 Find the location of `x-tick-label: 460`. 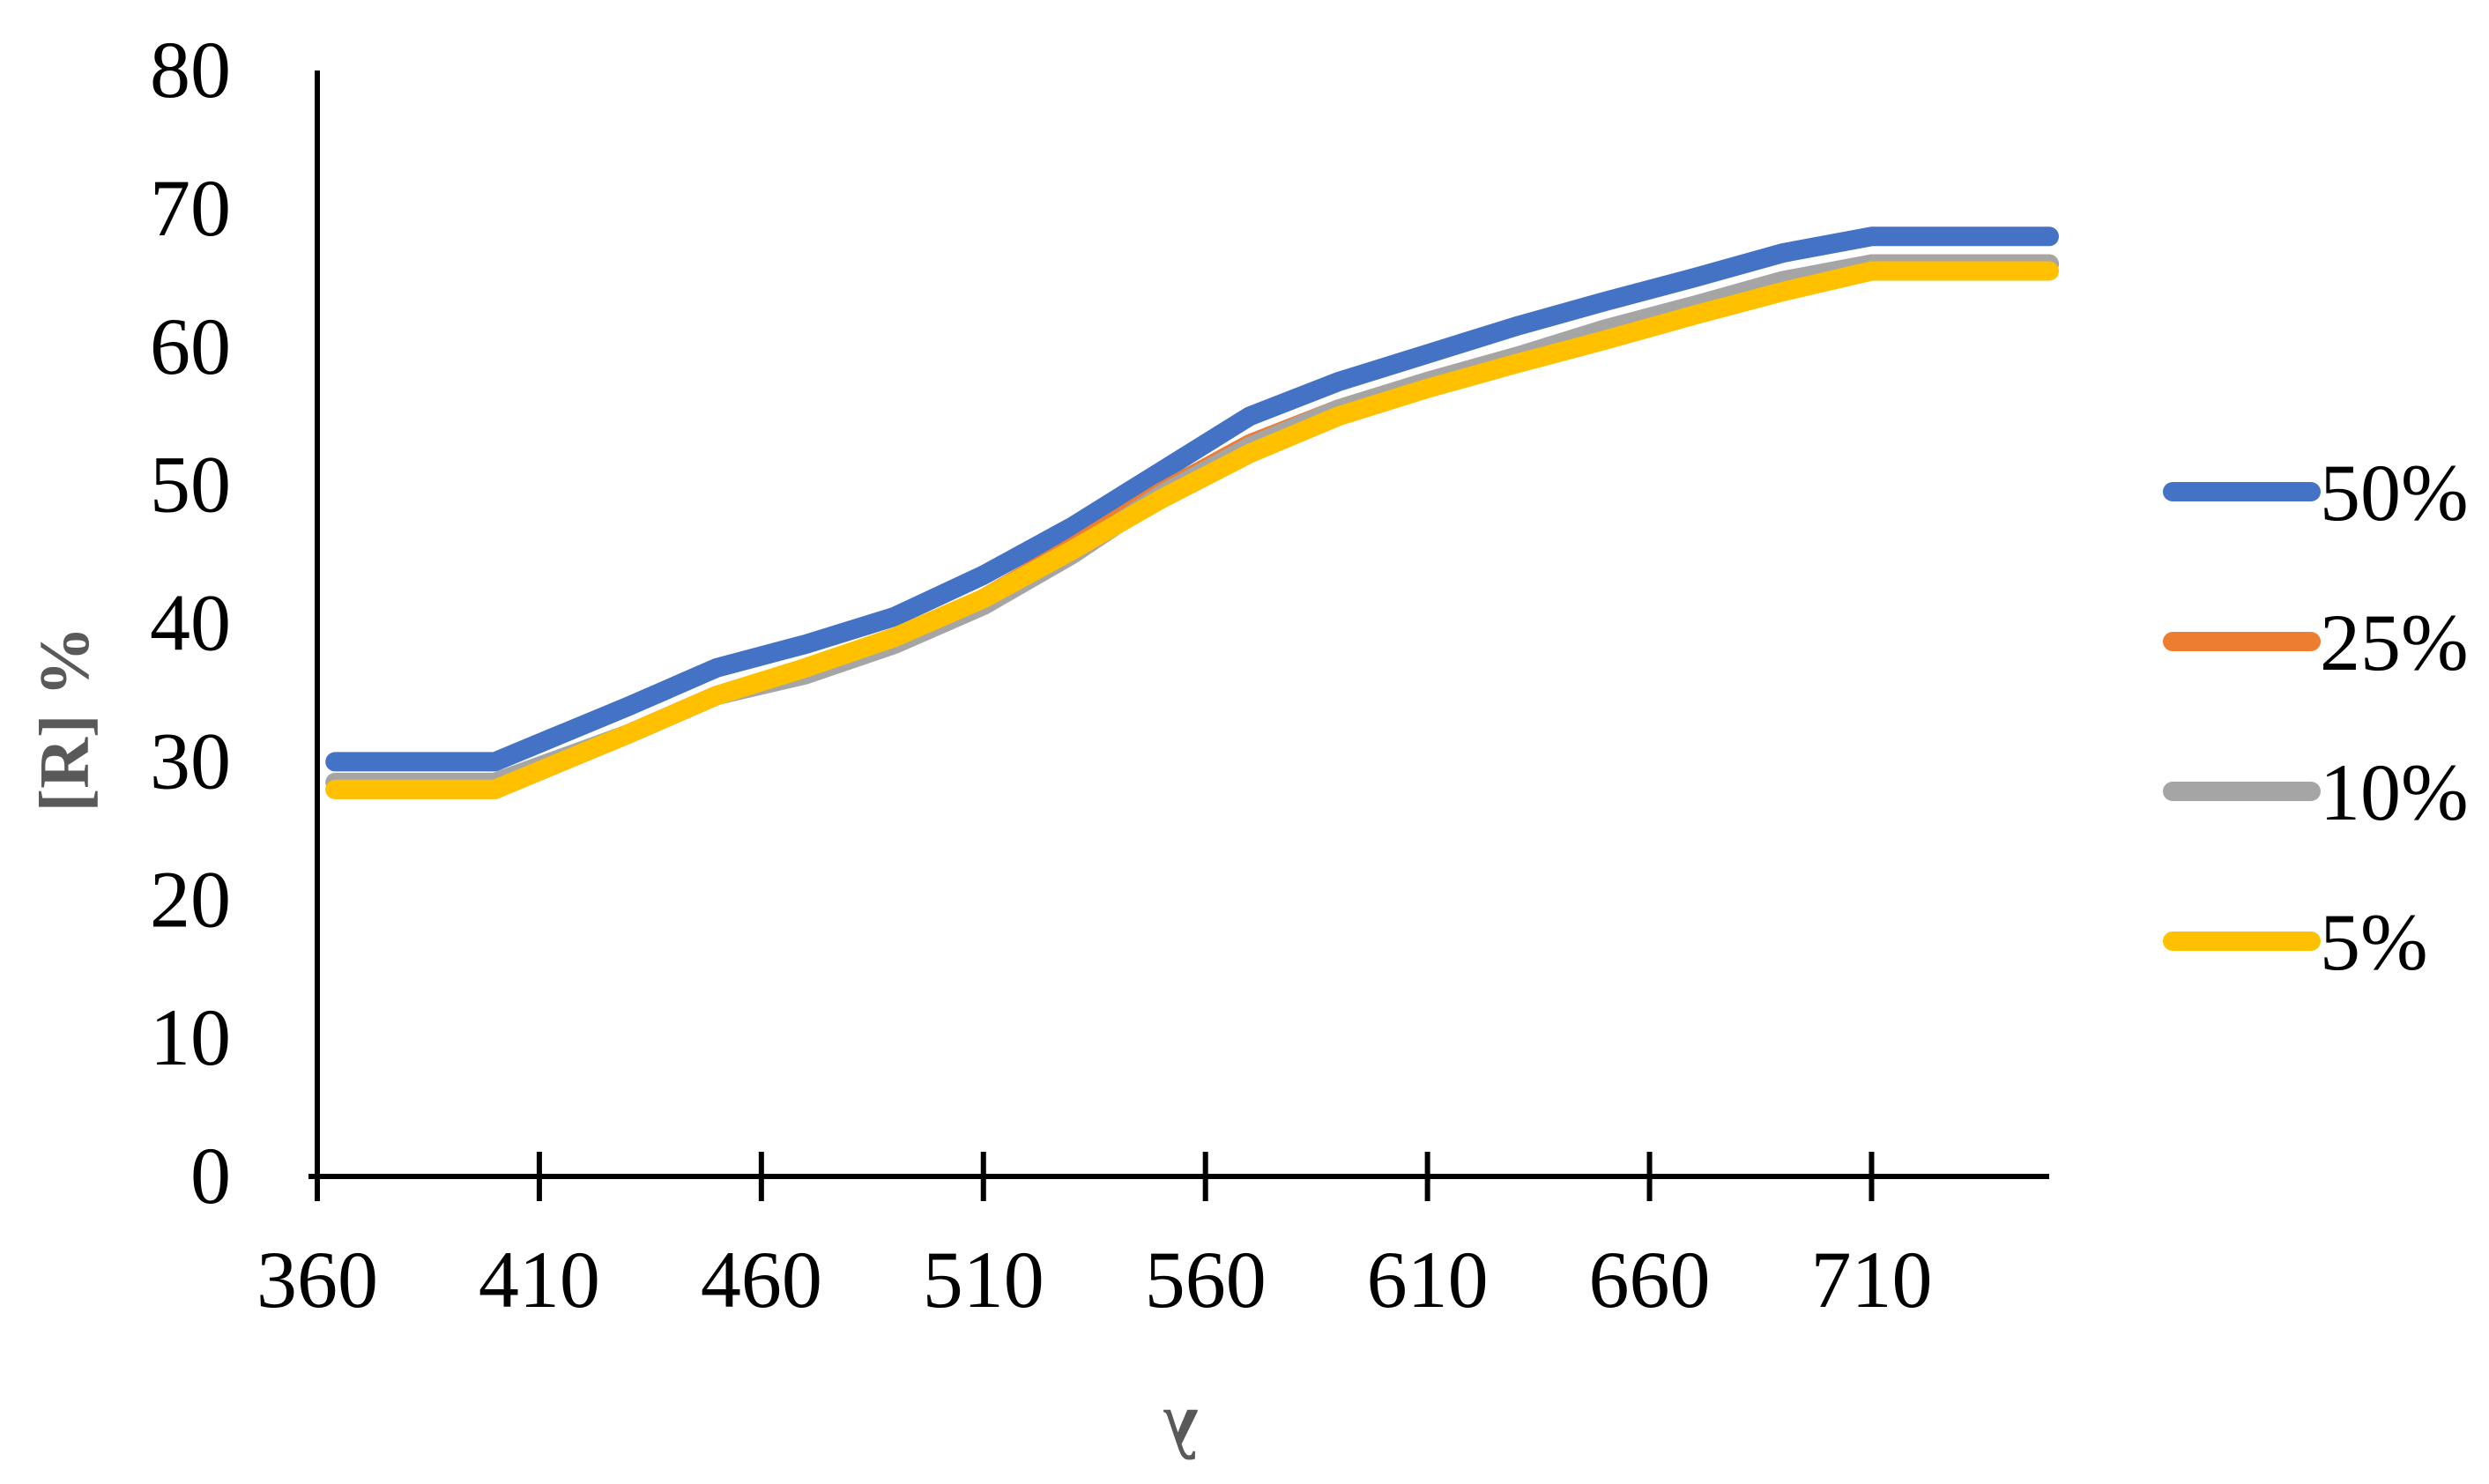

x-tick-label: 460 is located at coordinates (762, 1279).